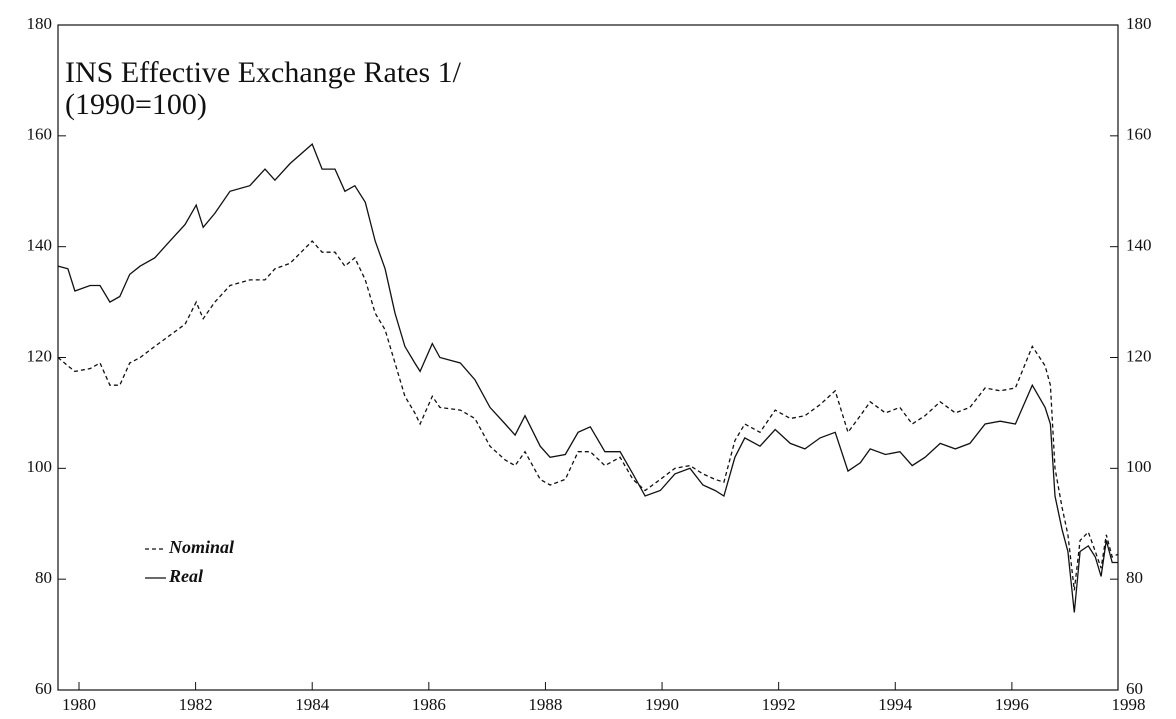 The image size is (1176, 719). Describe the element at coordinates (662, 704) in the screenshot. I see `x-tick-label: 1990` at that location.